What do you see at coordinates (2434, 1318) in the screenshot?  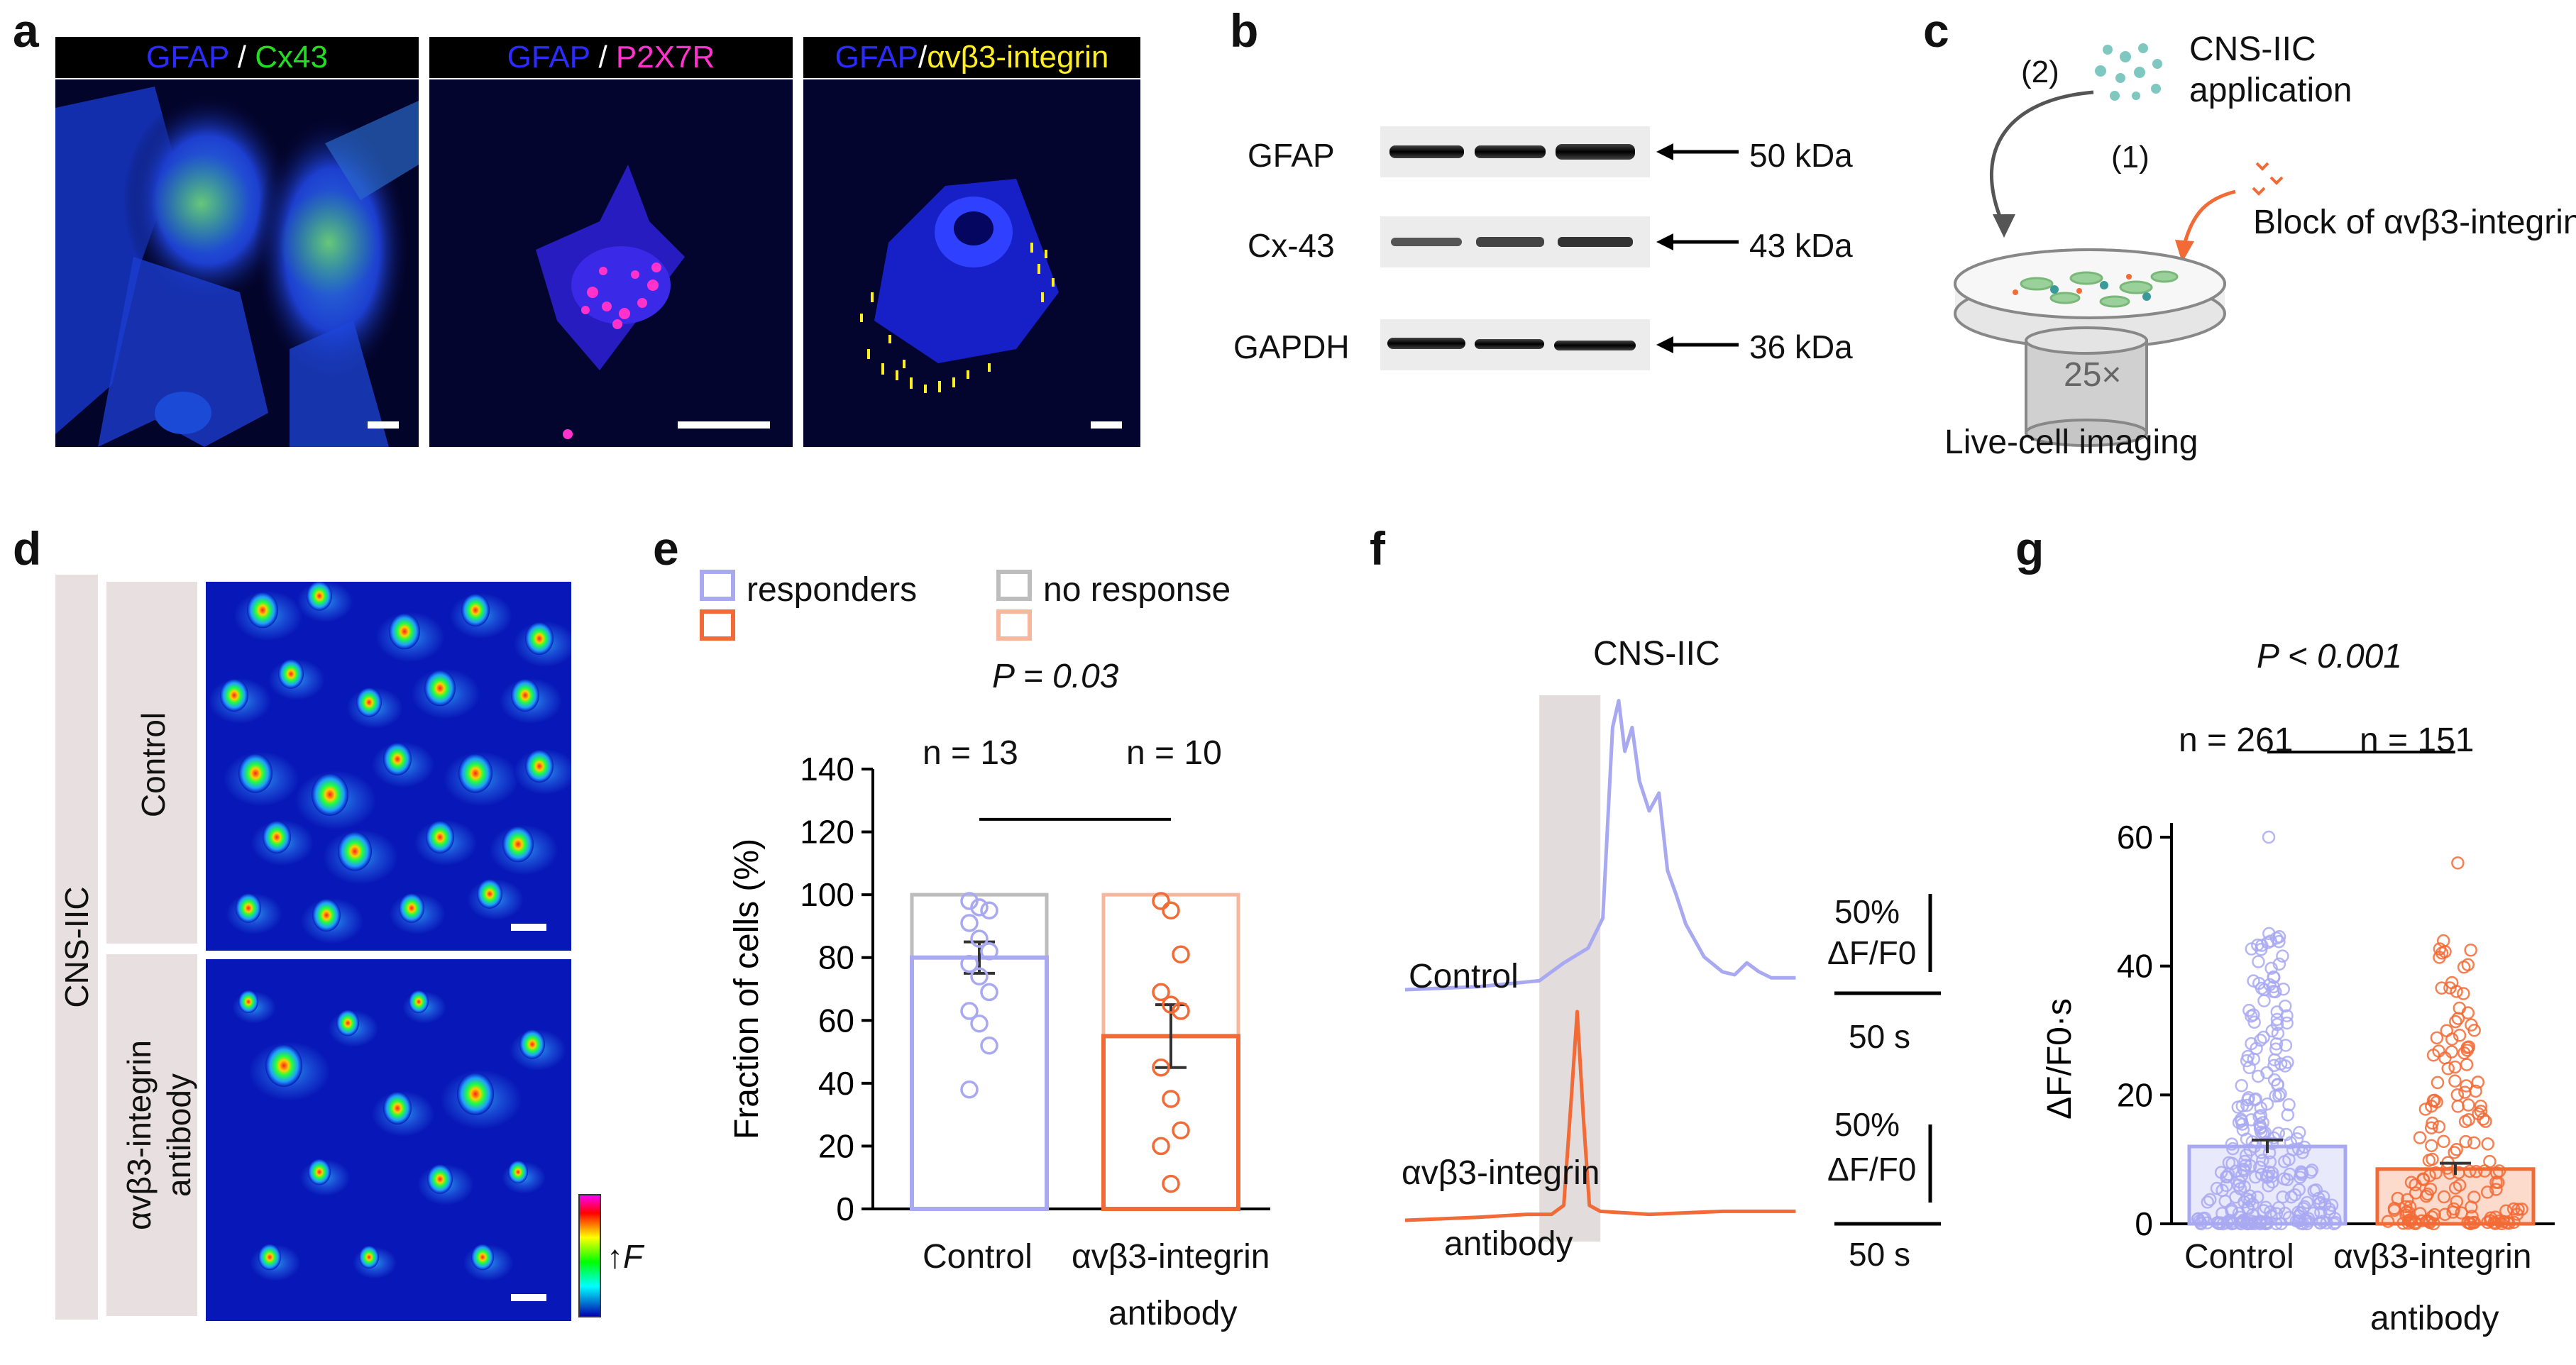 I see `xlabel-antibody-g-line2: antibody` at bounding box center [2434, 1318].